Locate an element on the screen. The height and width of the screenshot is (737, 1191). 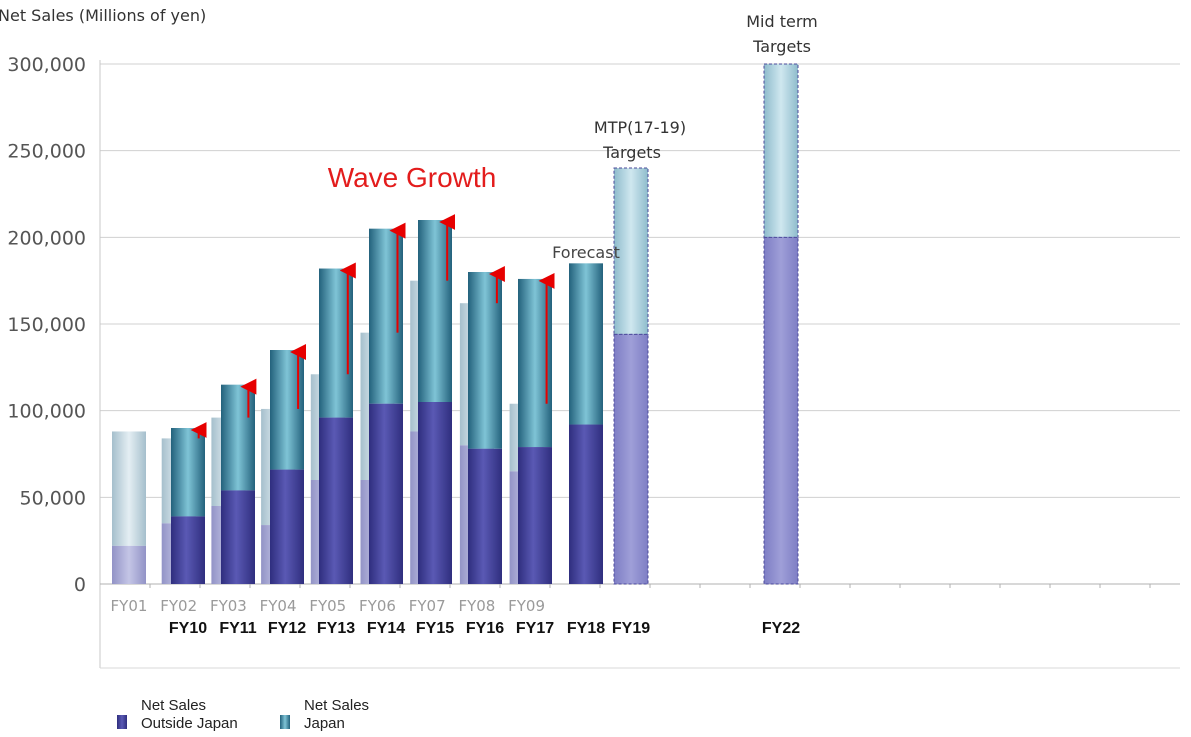
wave-growth-label: Wave Growth is located at coordinates (412, 177).